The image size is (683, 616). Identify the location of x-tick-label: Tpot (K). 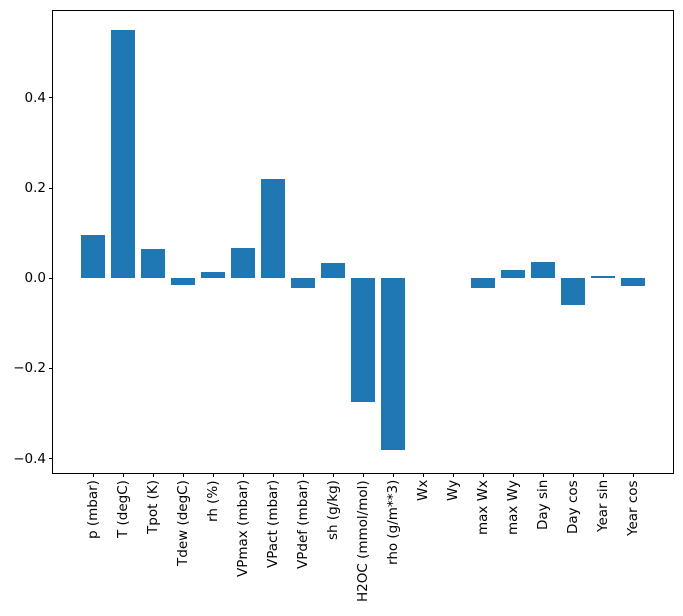
(153, 506).